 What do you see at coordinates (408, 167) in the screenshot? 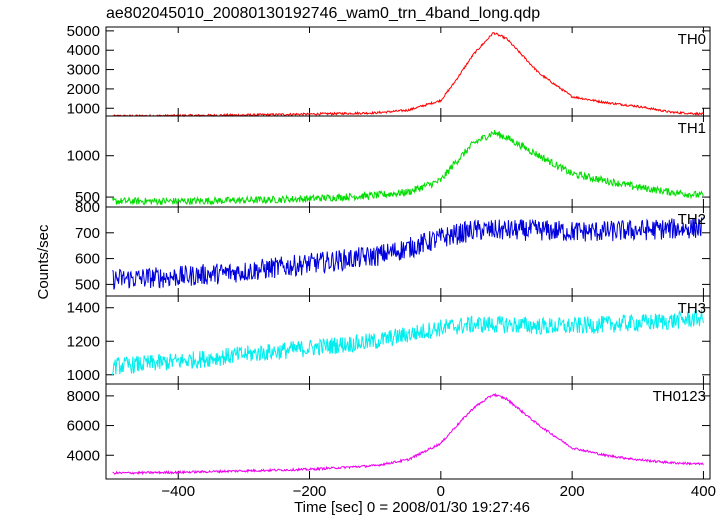
I see `series-line-th1` at bounding box center [408, 167].